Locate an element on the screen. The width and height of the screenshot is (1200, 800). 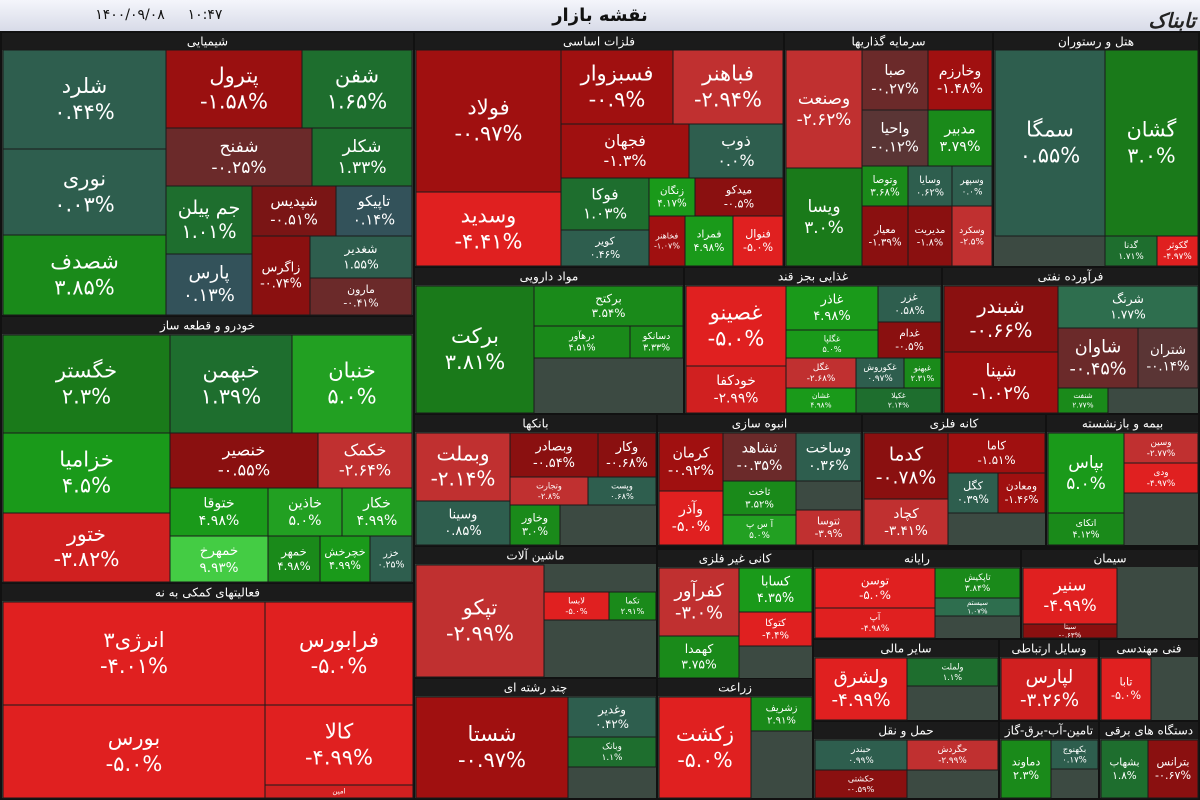
stock-name: کالا is located at coordinates (339, 731).